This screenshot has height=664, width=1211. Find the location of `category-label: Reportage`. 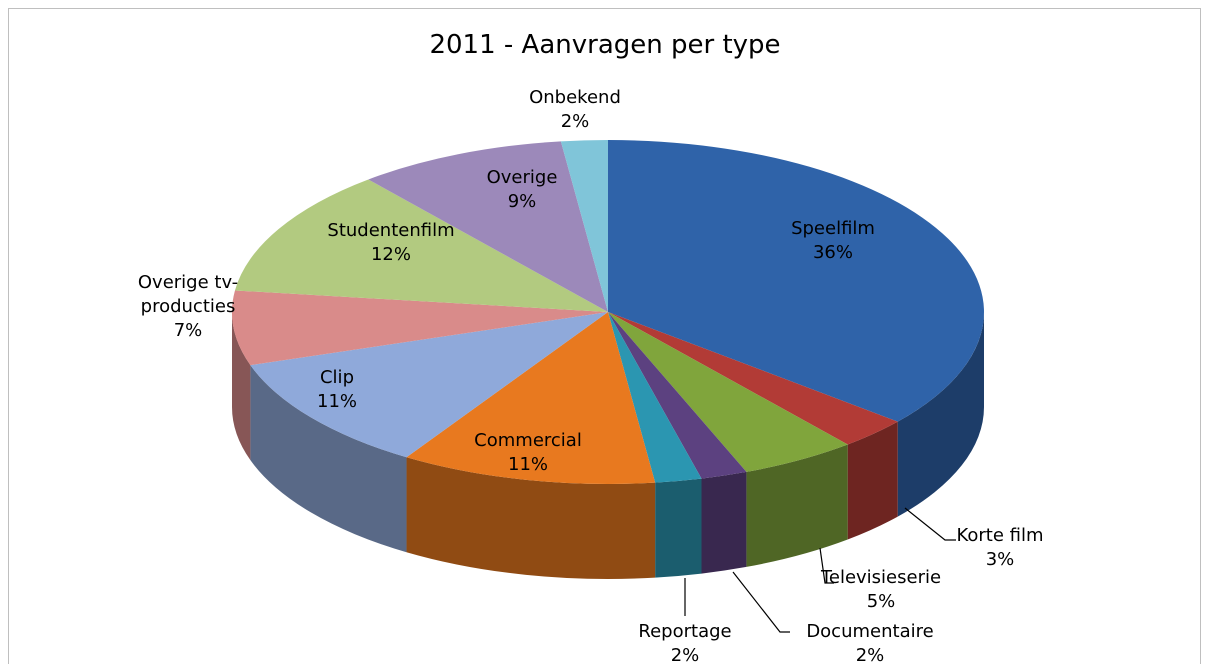

category-label: Reportage is located at coordinates (685, 631).